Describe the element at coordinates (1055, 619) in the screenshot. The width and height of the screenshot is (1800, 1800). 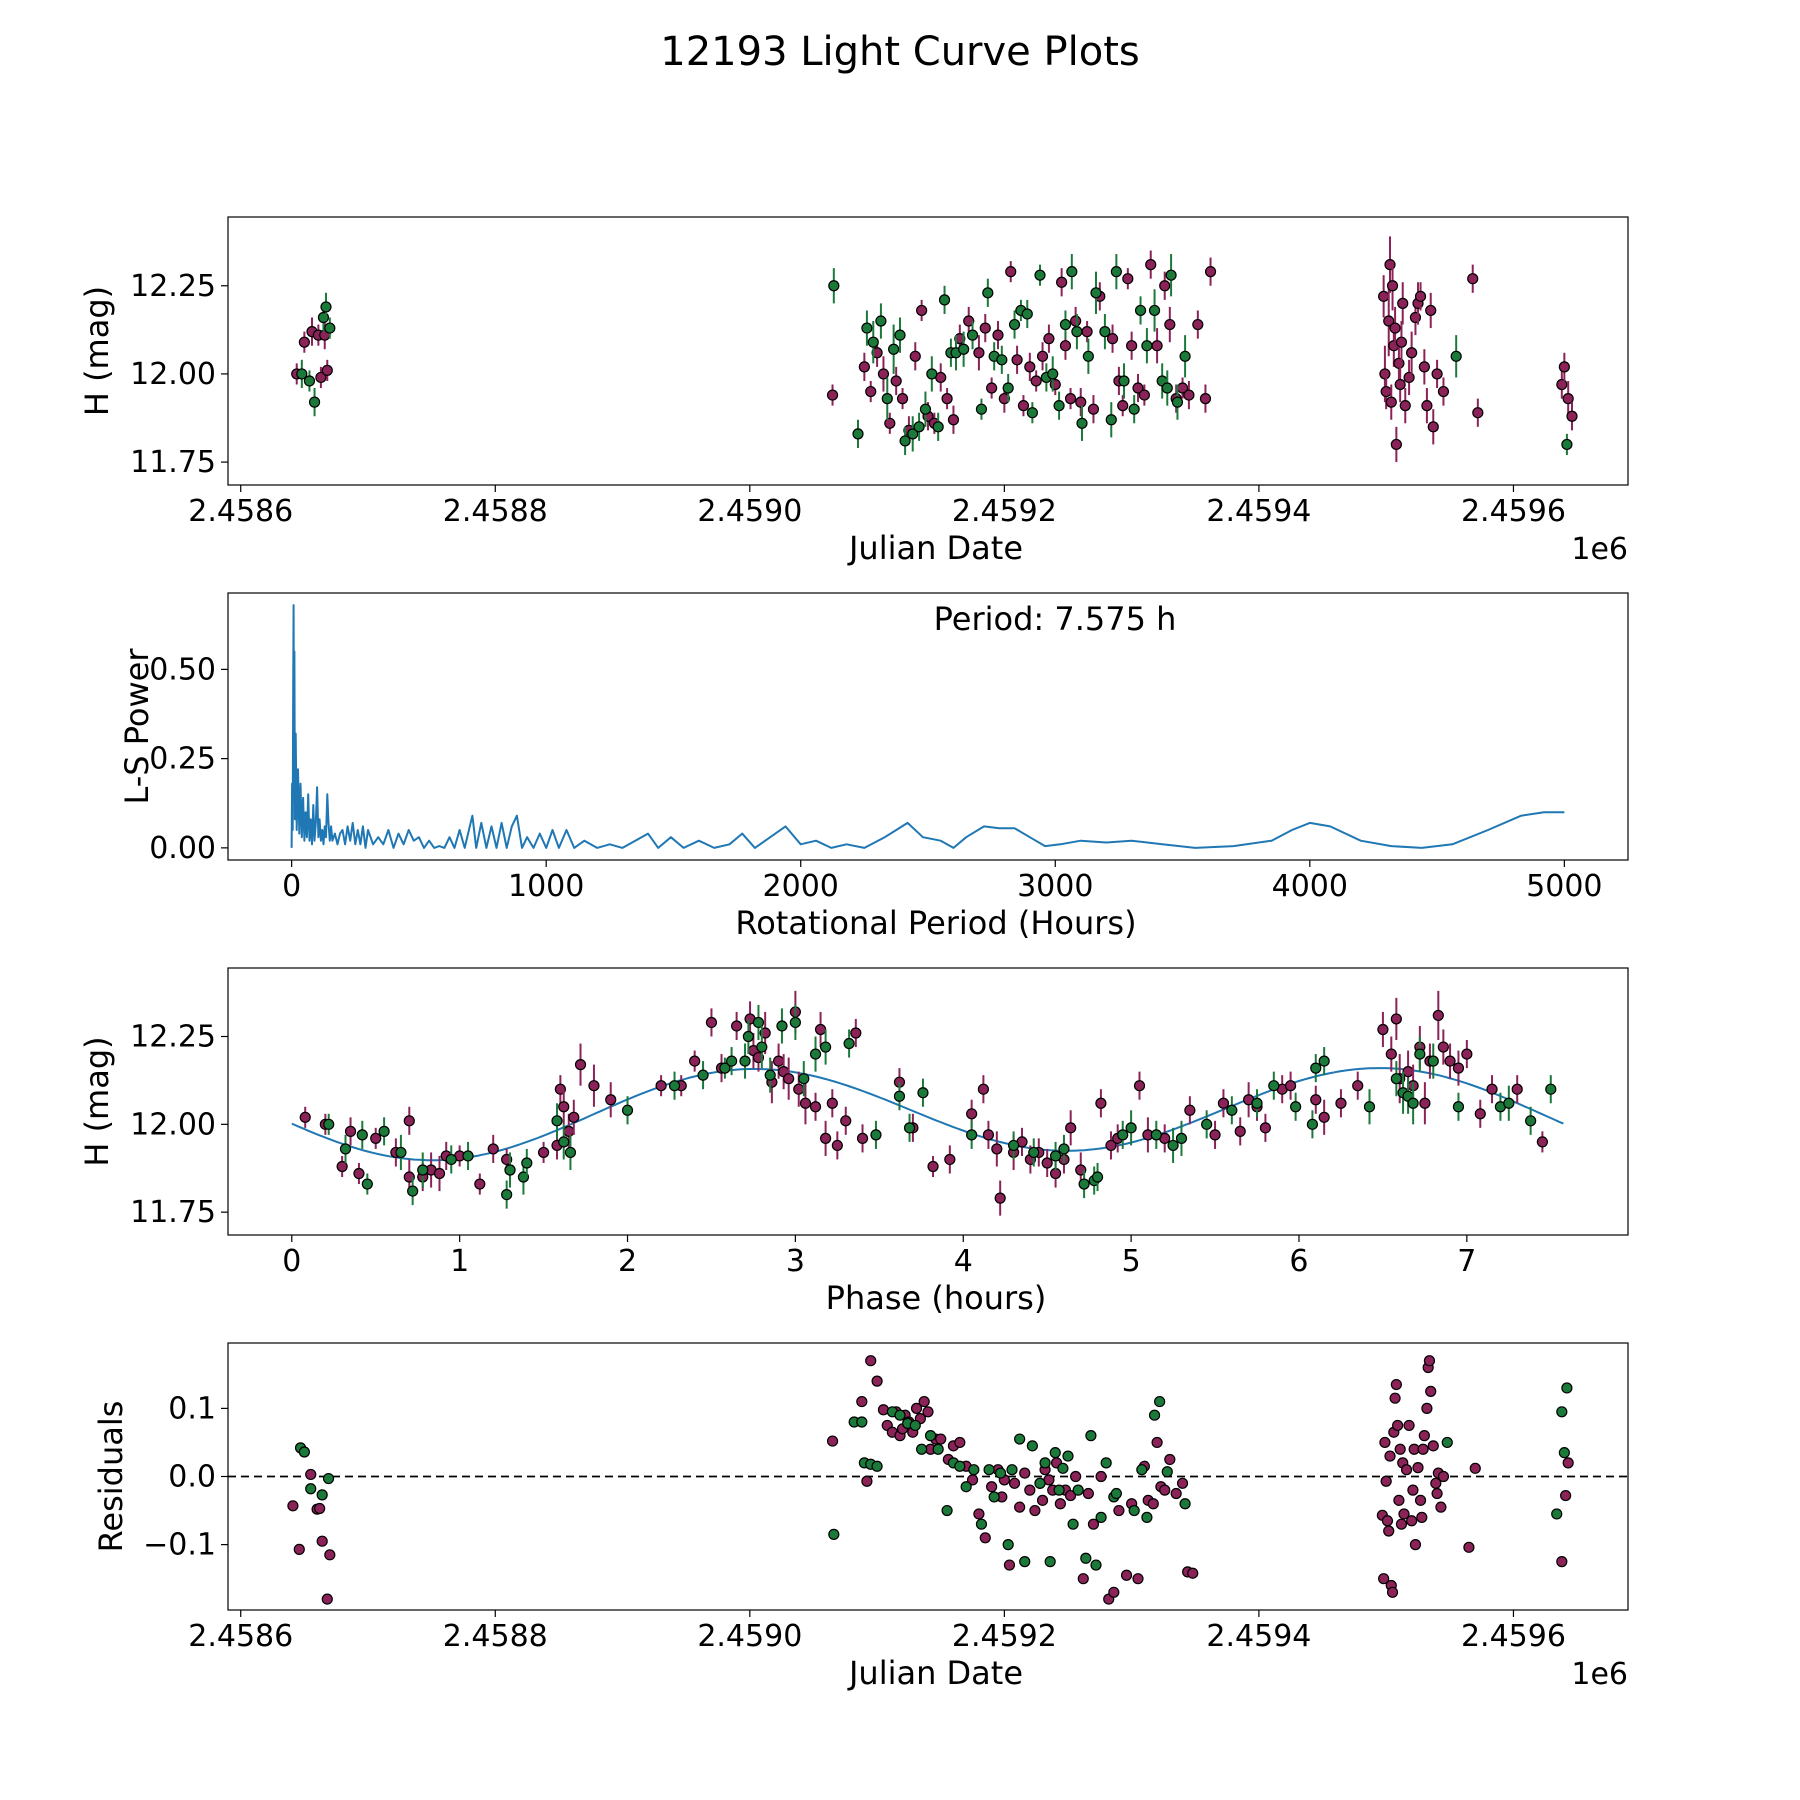
I see `period-annotation: Period: 7.575 h` at that location.